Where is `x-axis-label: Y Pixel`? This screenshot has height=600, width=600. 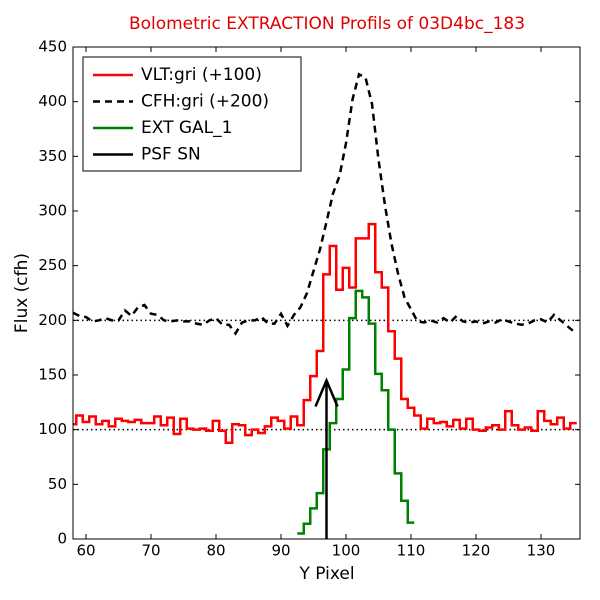 x-axis-label: Y Pixel is located at coordinates (326, 574).